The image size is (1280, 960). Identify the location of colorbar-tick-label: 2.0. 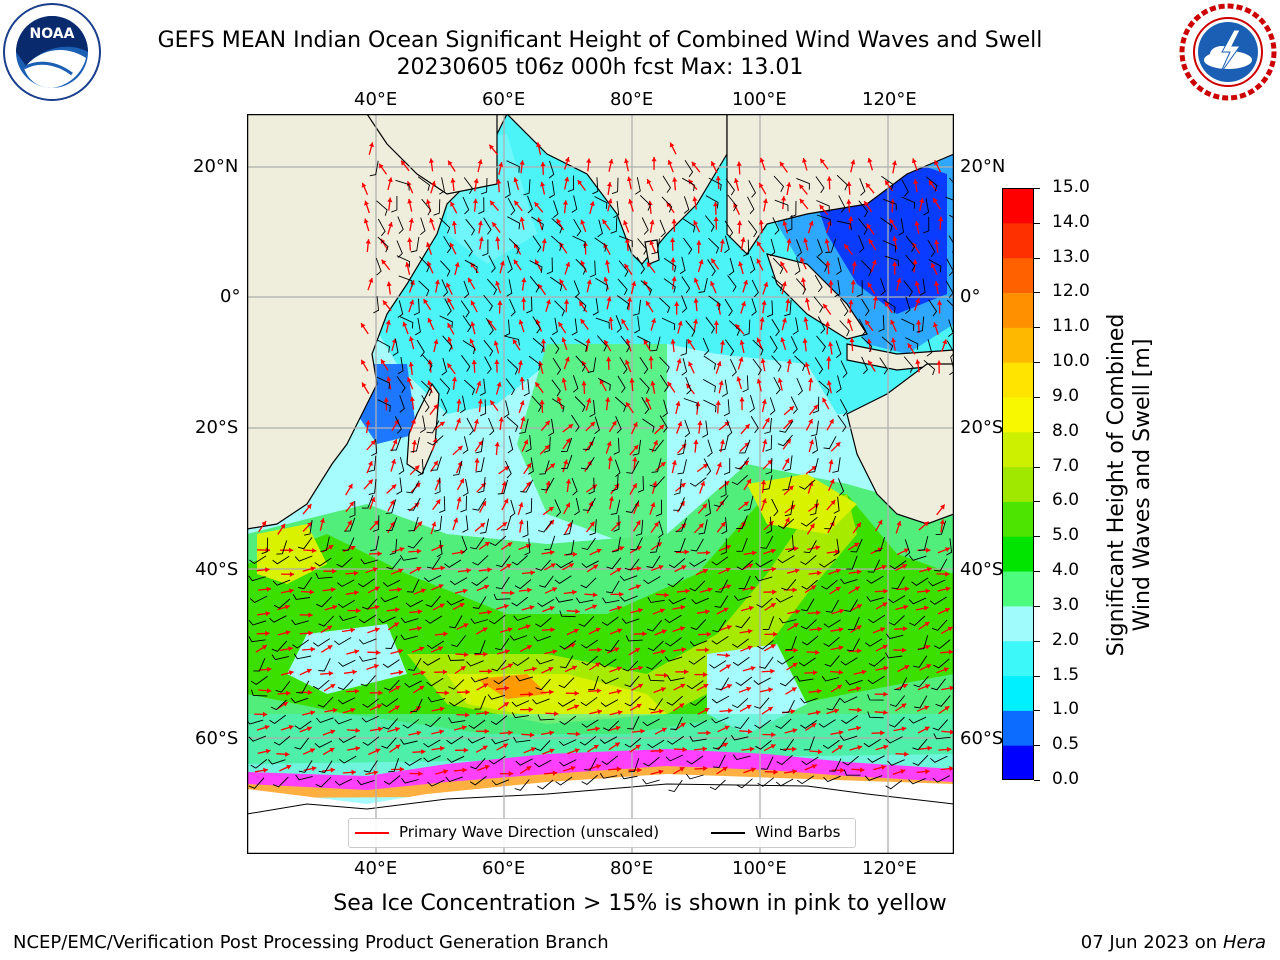
(1066, 639).